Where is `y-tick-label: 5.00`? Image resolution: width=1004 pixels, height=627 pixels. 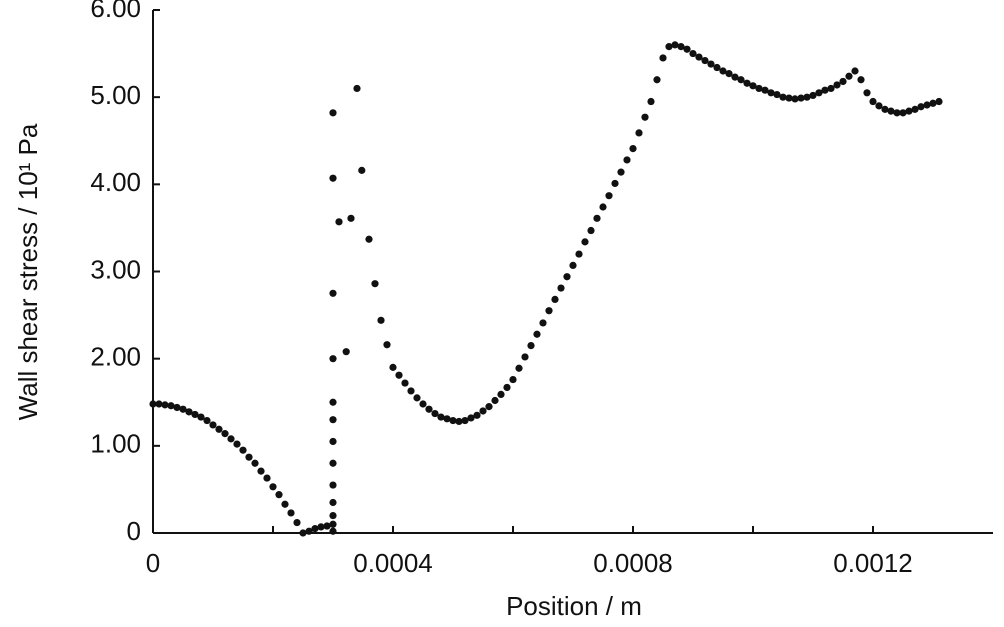
y-tick-label: 5.00 is located at coordinates (115, 95).